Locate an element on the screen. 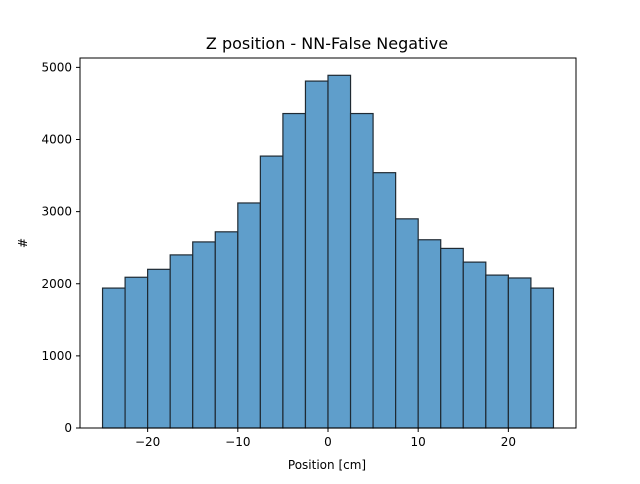 Image resolution: width=640 pixels, height=484 pixels. y-tick-label: 5000 is located at coordinates (56, 67).